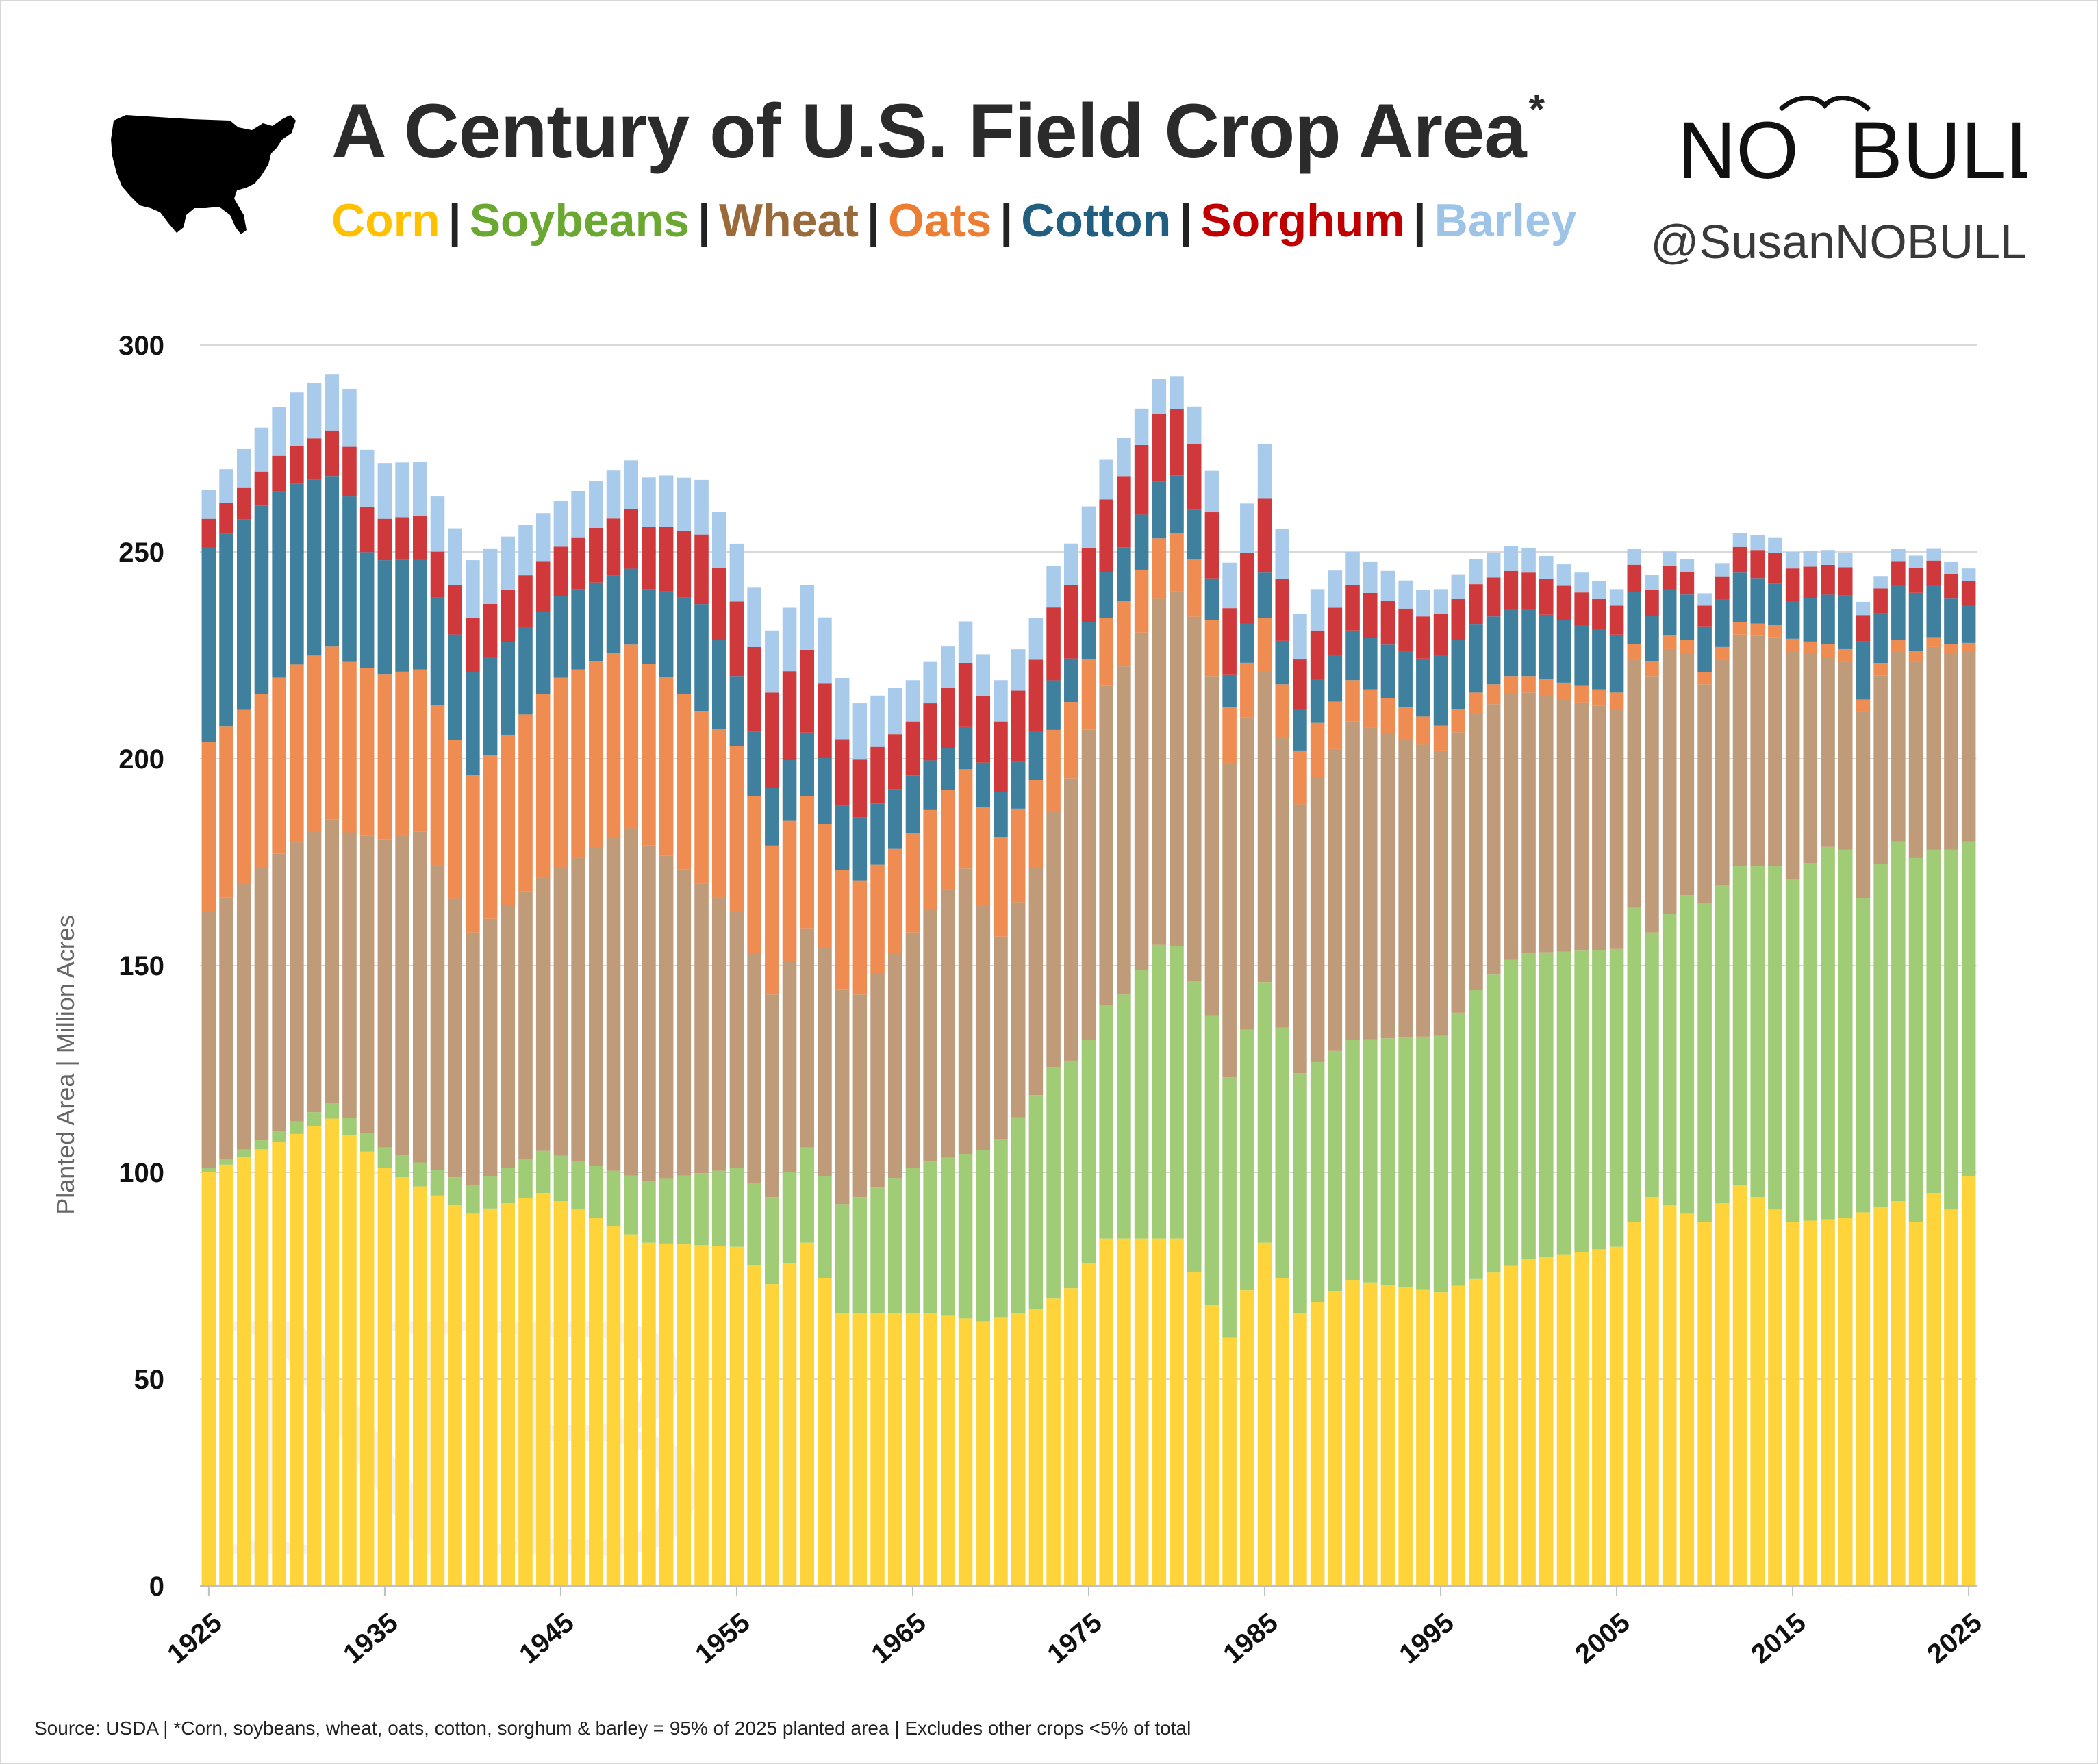 The height and width of the screenshot is (1764, 2098). I want to click on bar-cotton-1988, so click(1317, 701).